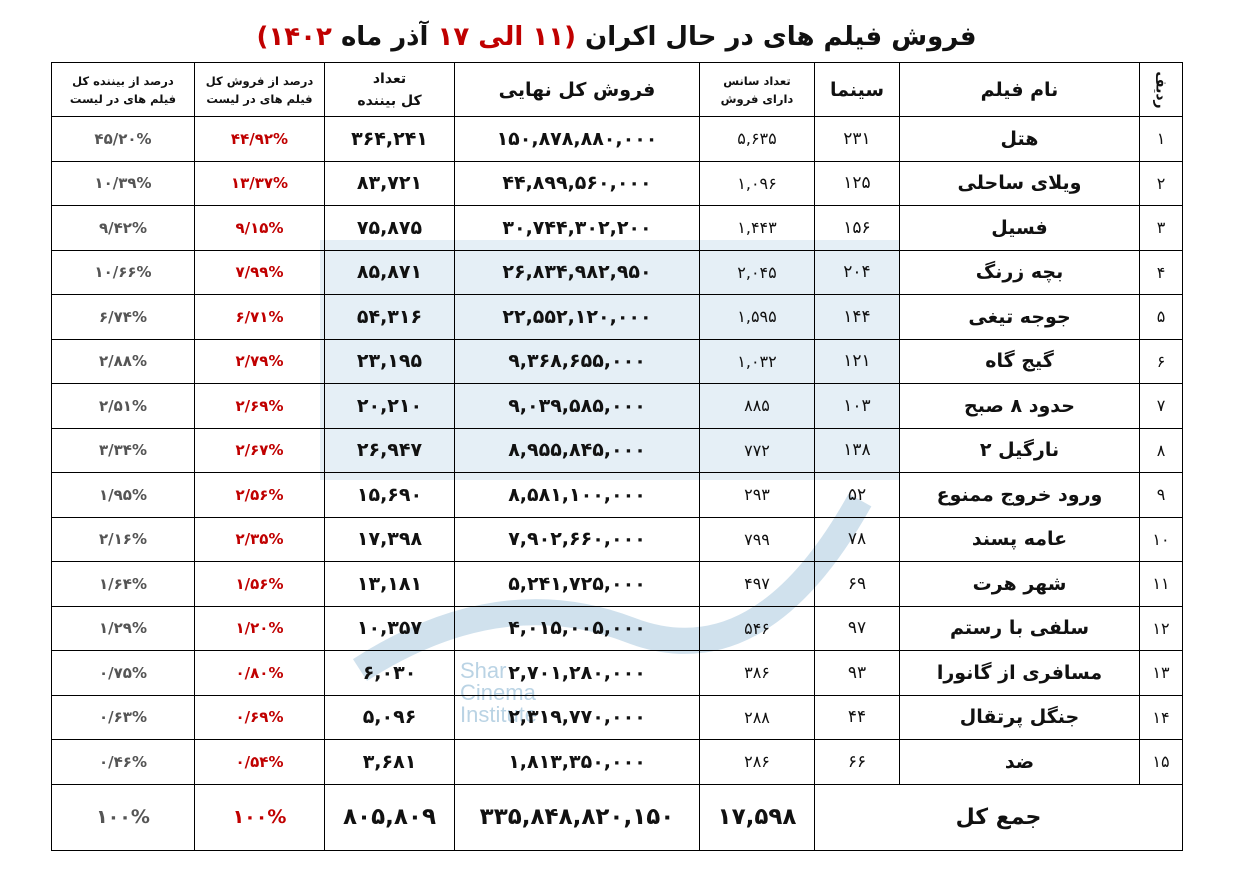 This screenshot has width=1233, height=871. Describe the element at coordinates (1161, 228) in the screenshot. I see `cell-rank: ۳` at that location.